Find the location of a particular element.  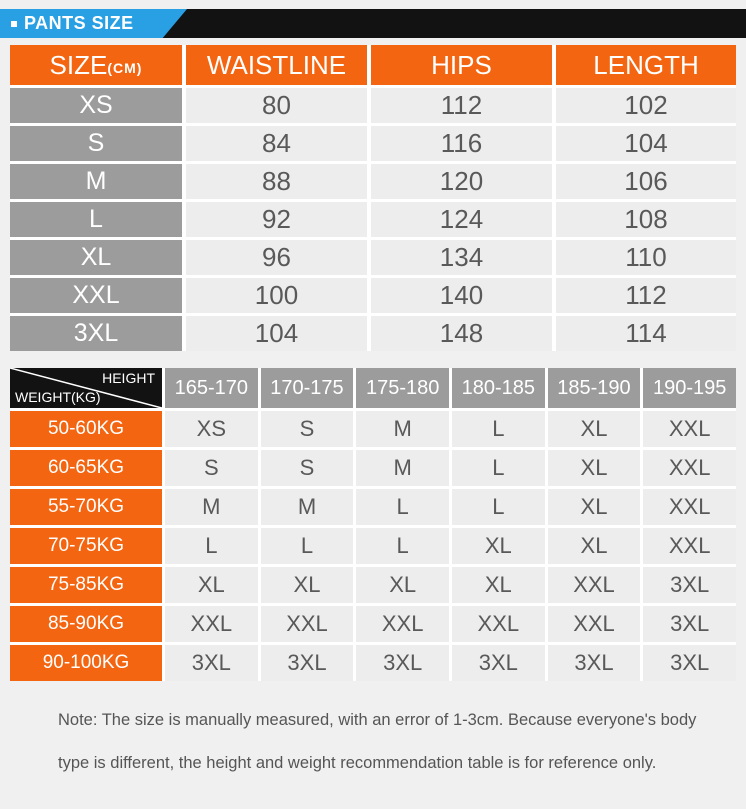

size-header-unit: (CM) is located at coordinates (125, 68).